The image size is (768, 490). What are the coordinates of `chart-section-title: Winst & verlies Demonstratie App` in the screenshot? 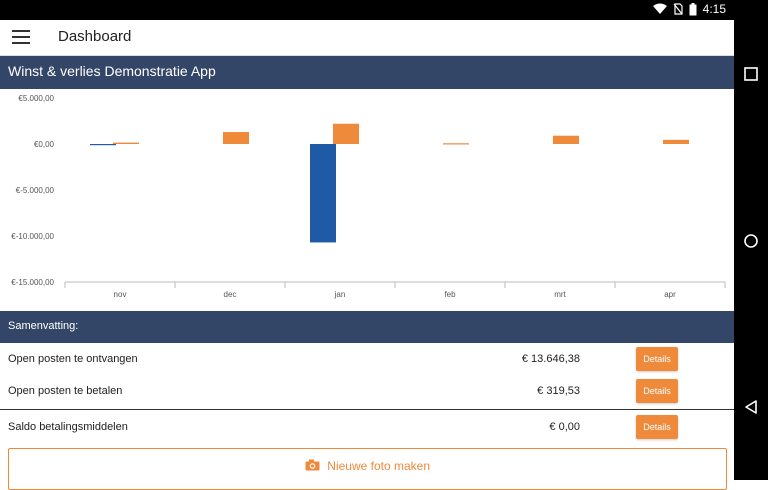 It's located at (112, 71).